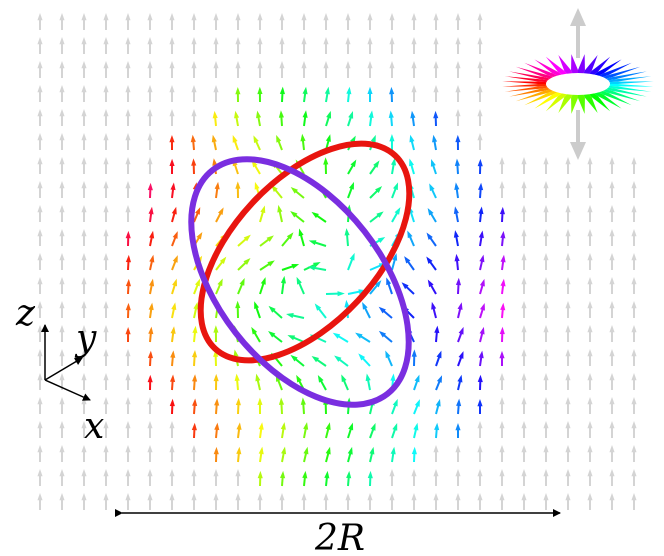  What do you see at coordinates (85, 338) in the screenshot?
I see `y-label: y` at bounding box center [85, 338].